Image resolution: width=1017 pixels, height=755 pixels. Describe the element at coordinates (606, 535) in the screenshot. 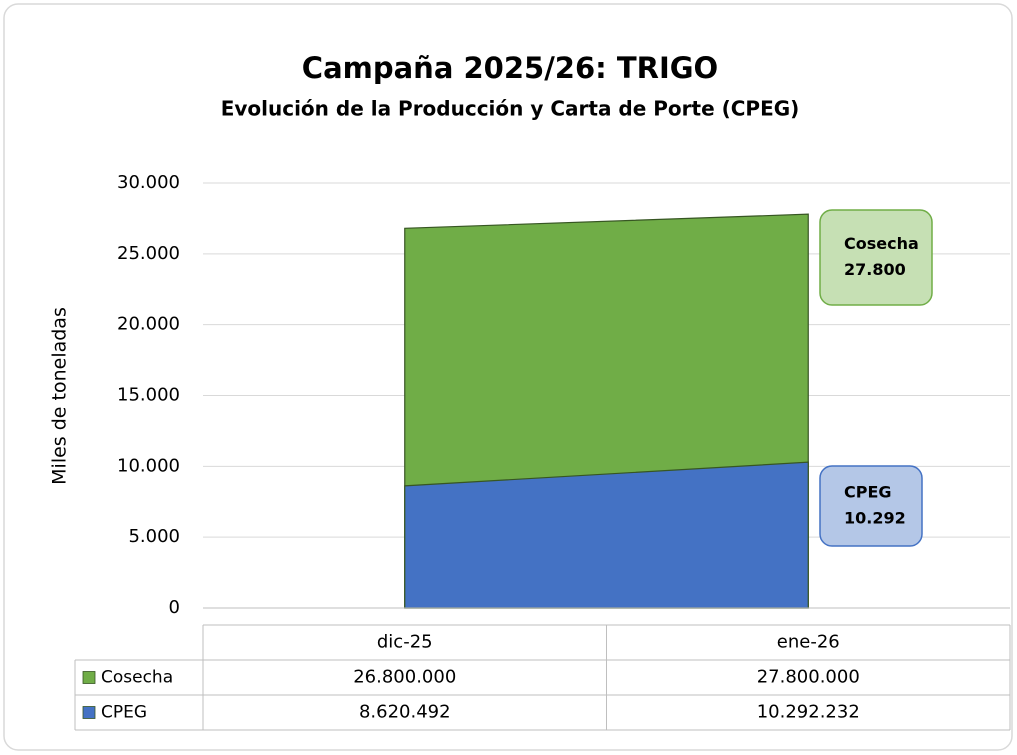

I see `area` at that location.